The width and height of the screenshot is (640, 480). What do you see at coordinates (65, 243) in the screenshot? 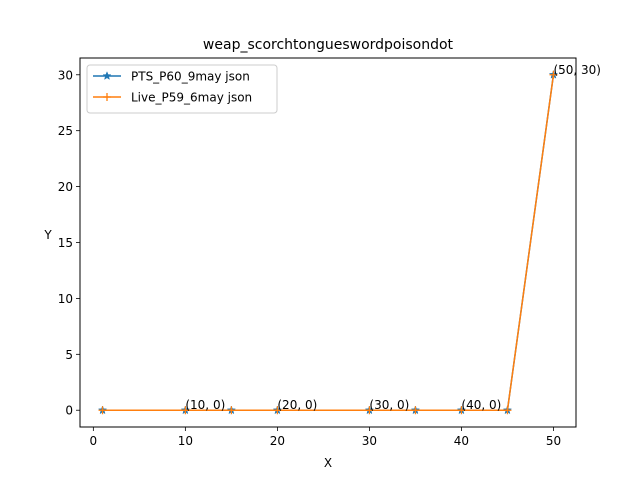
I see `y-tick-label: 15` at bounding box center [65, 243].